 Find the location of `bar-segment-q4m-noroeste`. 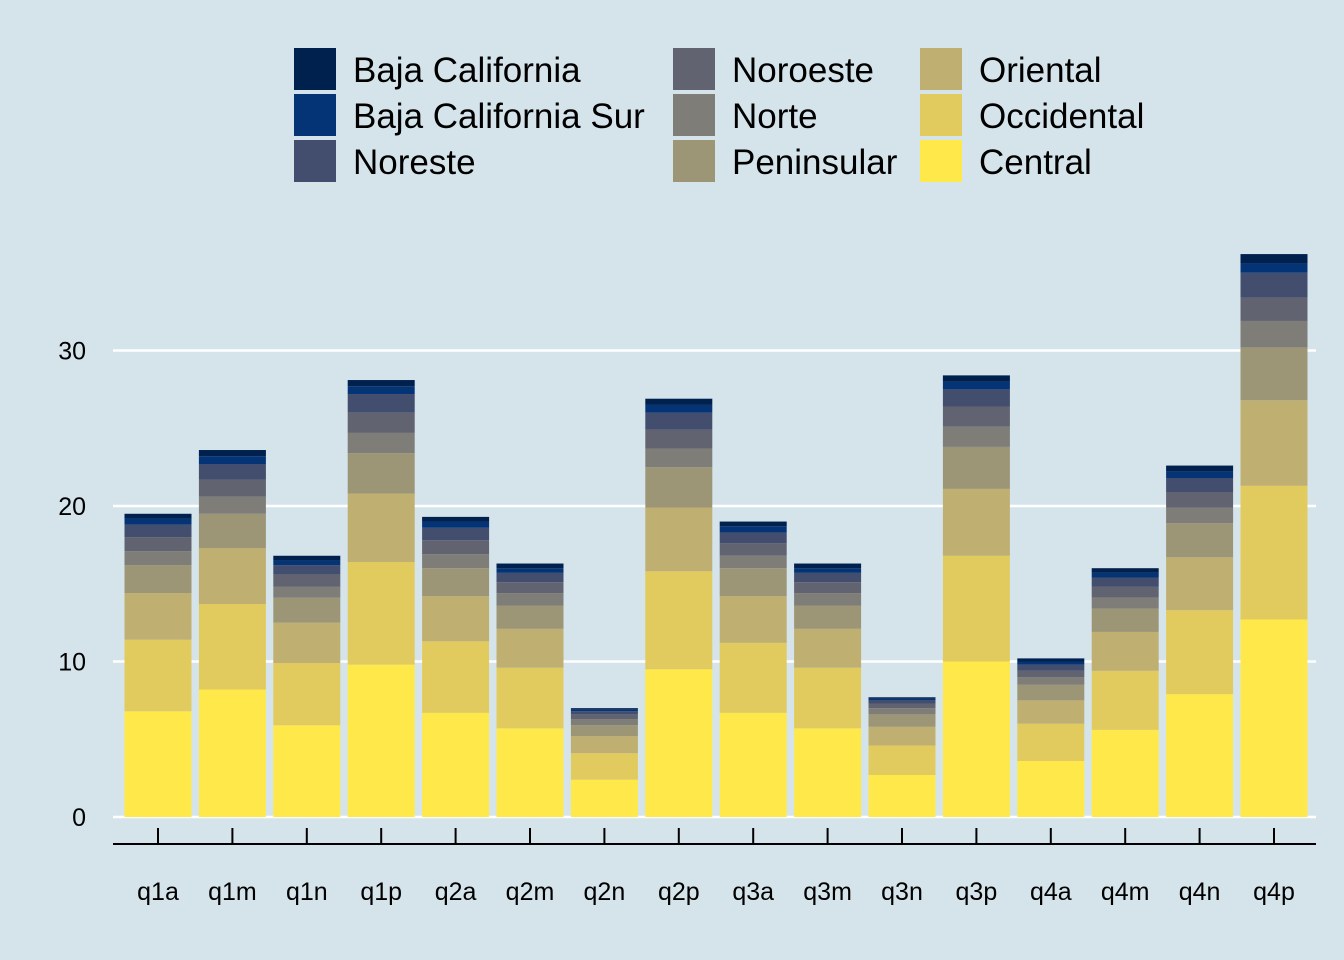

bar-segment-q4m-noroeste is located at coordinates (1125, 592).